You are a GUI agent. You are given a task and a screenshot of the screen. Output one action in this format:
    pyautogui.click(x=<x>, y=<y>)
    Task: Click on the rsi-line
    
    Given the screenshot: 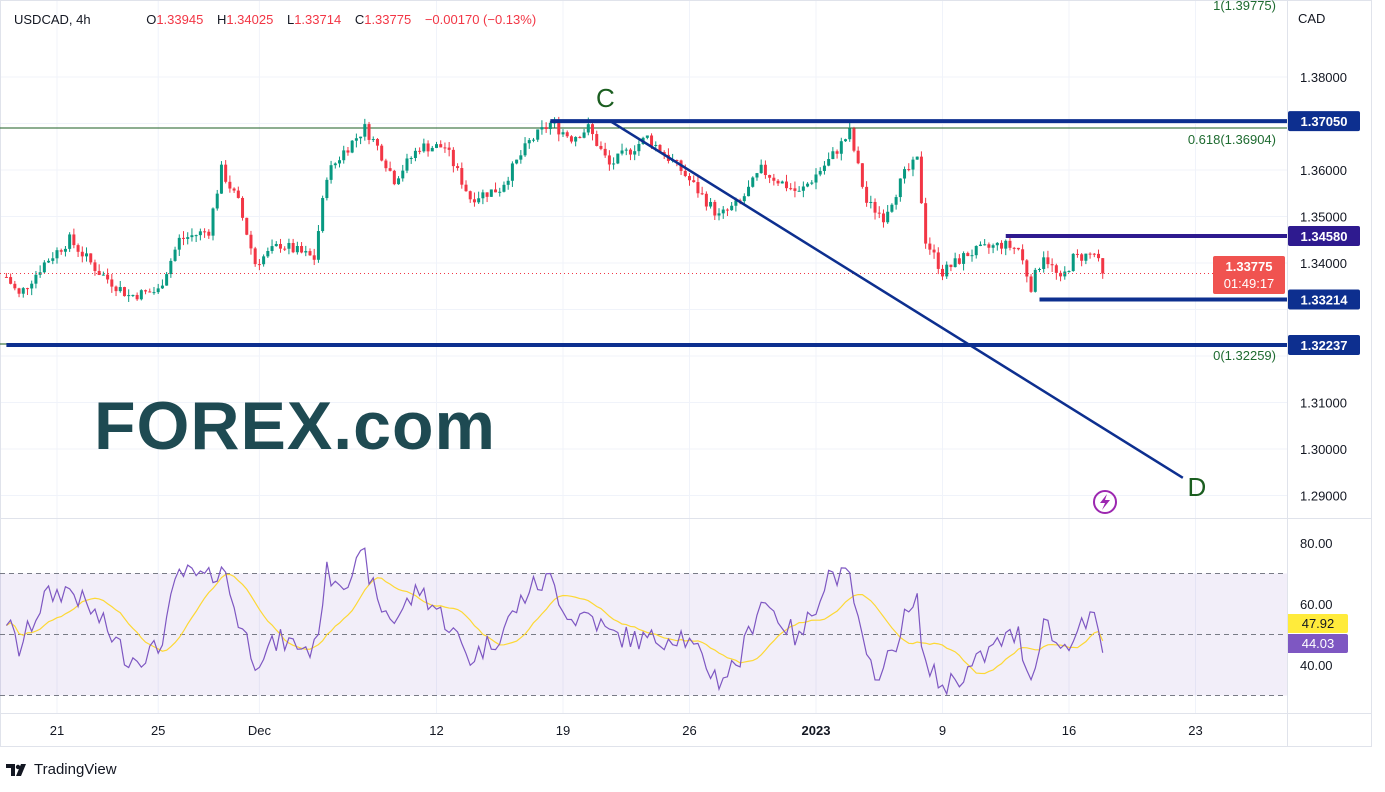 What is the action you would take?
    pyautogui.click(x=554, y=621)
    